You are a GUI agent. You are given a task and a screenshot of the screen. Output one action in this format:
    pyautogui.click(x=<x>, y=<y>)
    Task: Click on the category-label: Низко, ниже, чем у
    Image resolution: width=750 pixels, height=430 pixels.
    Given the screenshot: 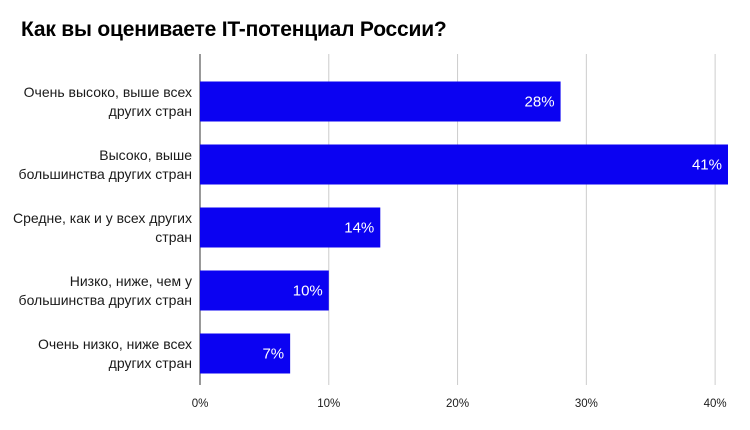 What is the action you would take?
    pyautogui.click(x=131, y=281)
    